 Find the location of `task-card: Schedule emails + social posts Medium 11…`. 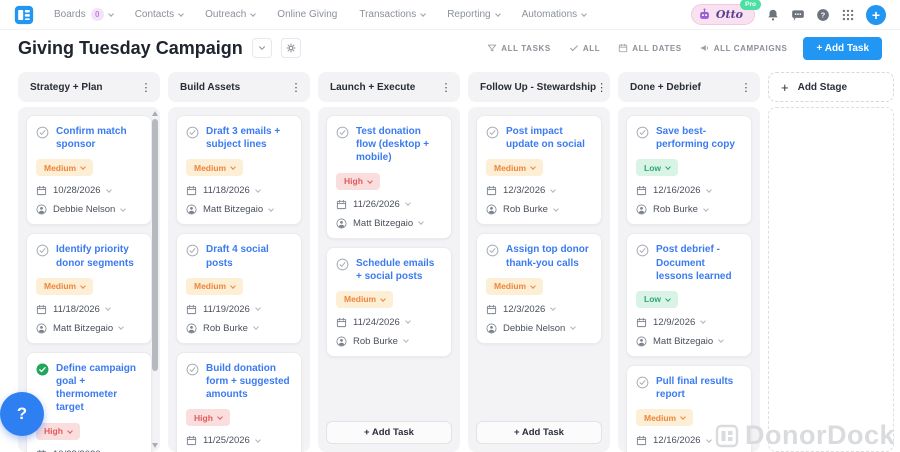

task-card: Schedule emails + social posts Medium 11… is located at coordinates (389, 301).